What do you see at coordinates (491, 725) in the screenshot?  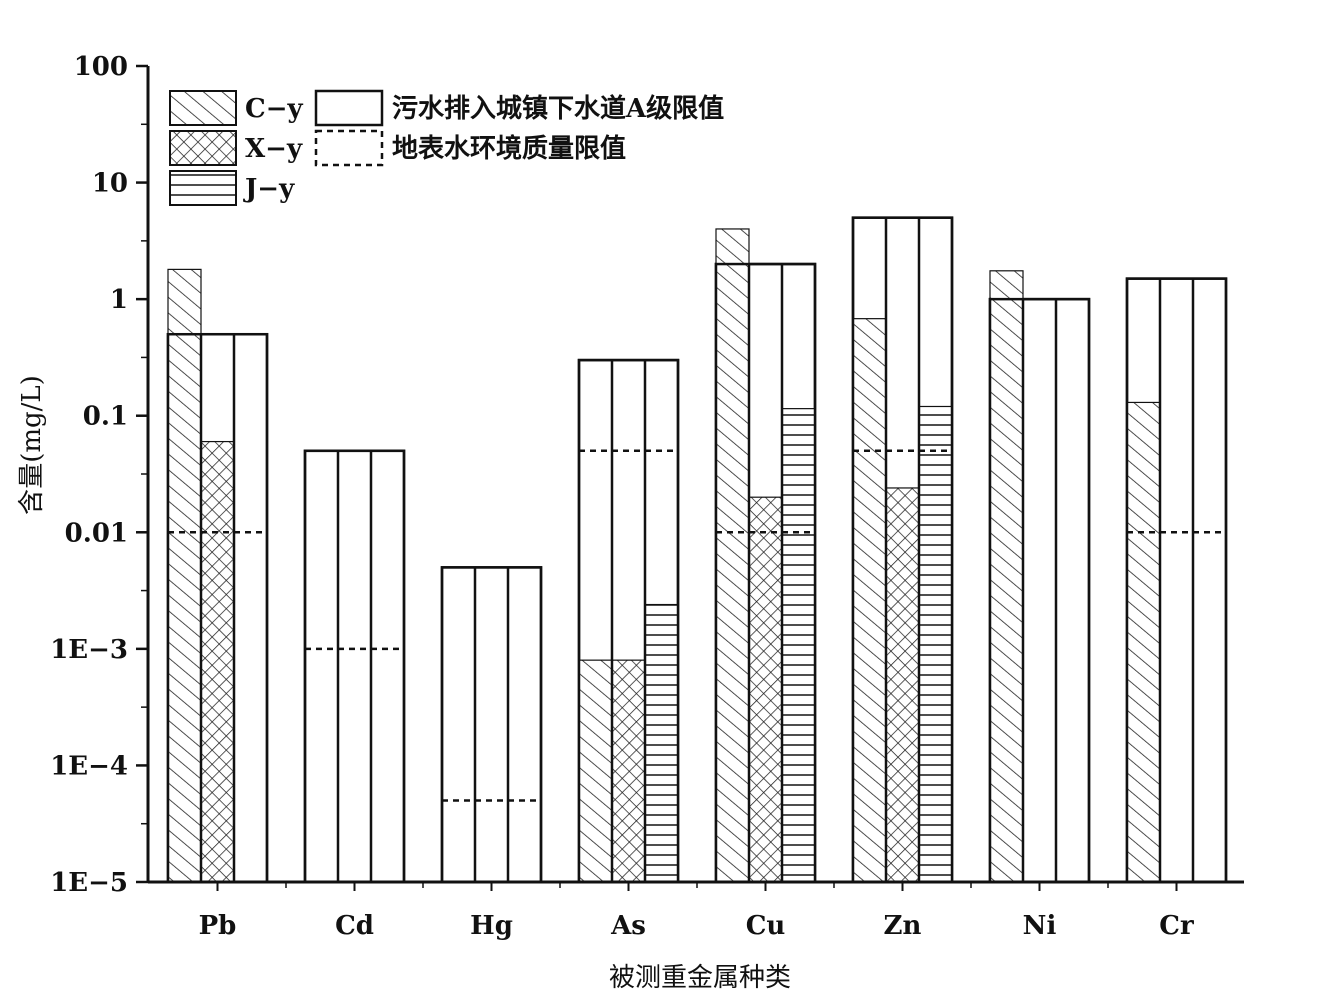 I see `sewer-limit-box-hg` at bounding box center [491, 725].